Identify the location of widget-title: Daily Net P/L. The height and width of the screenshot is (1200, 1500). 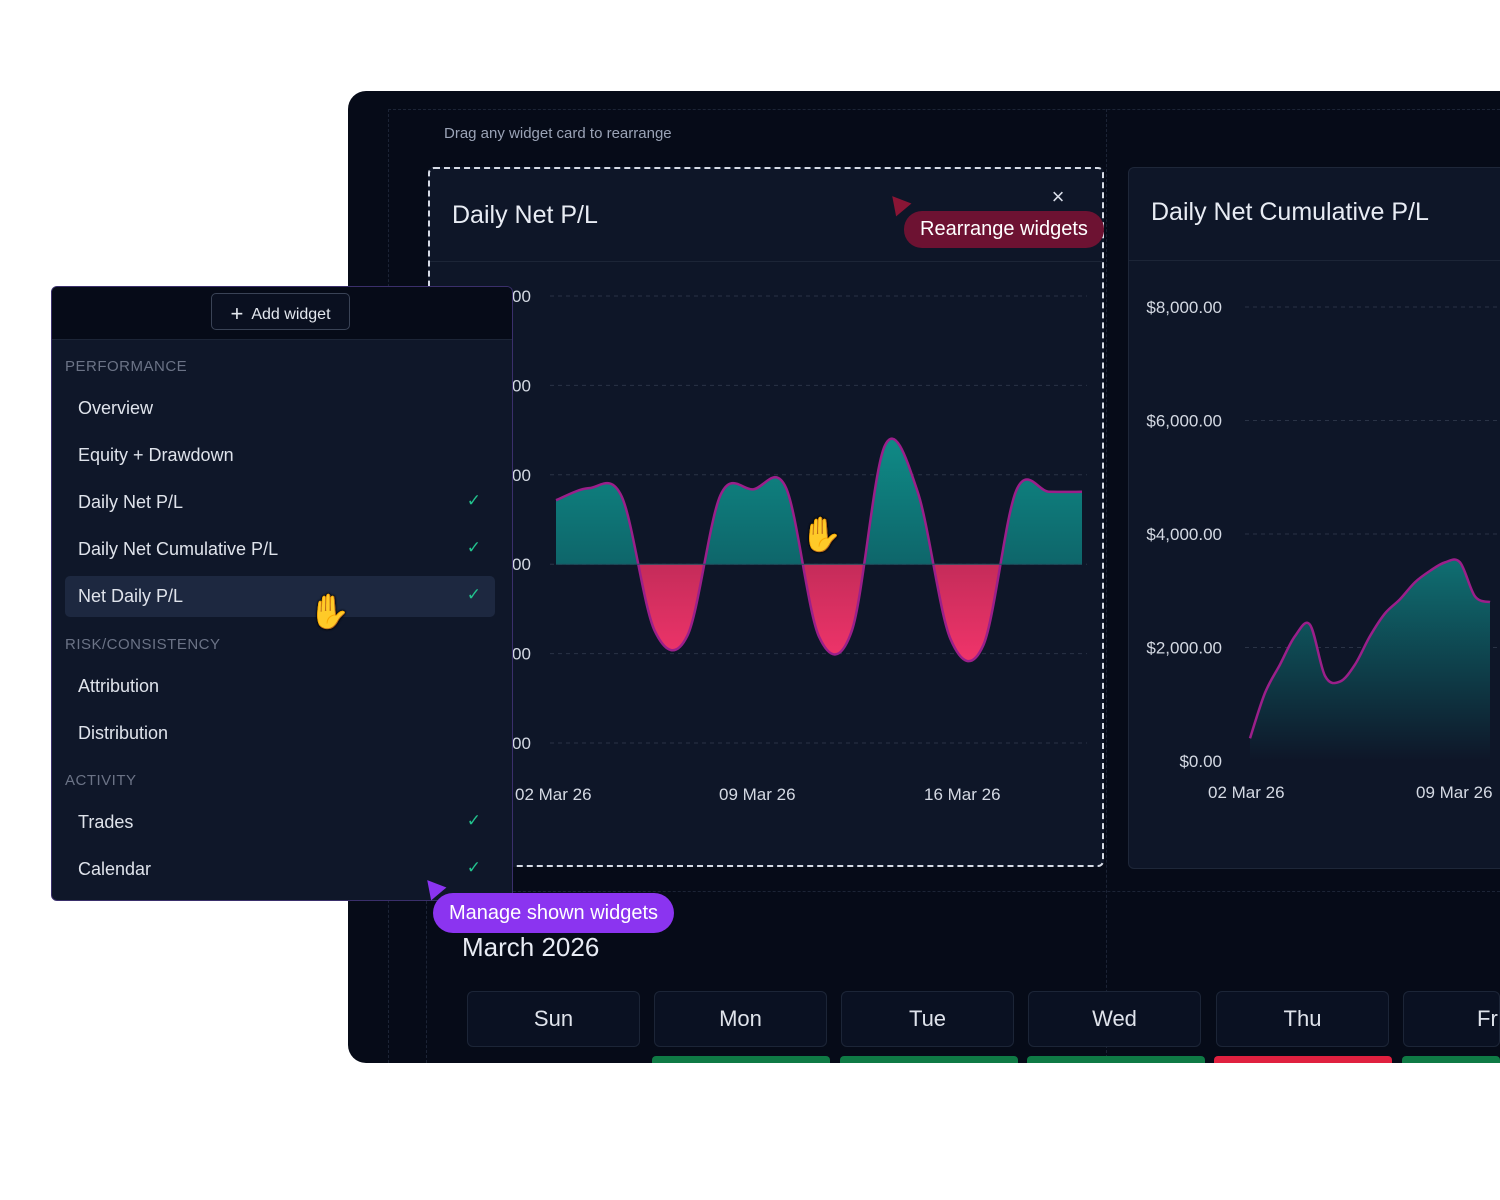
(525, 215).